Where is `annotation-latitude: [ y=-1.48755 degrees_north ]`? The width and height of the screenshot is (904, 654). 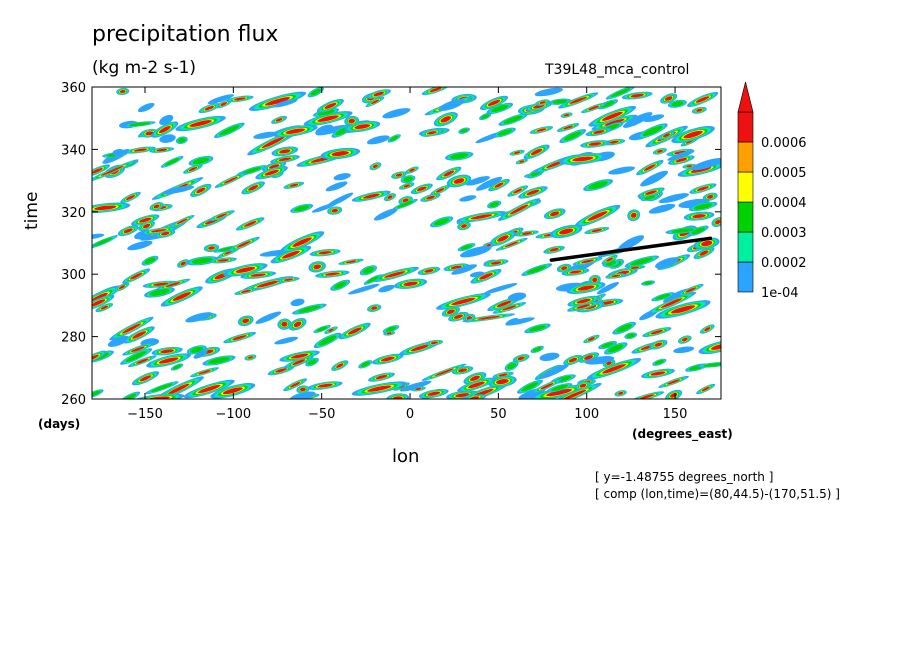
annotation-latitude: [ y=-1.48755 degrees_north ] is located at coordinates (684, 477).